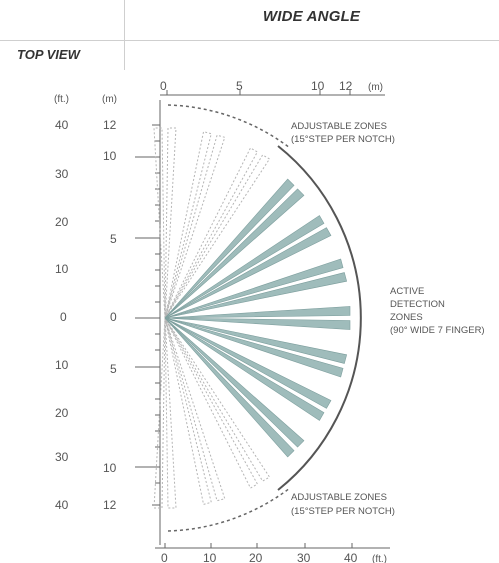 This screenshot has height=563, width=499. Describe the element at coordinates (406, 317) in the screenshot. I see `active-note-line3: ZONES` at that location.